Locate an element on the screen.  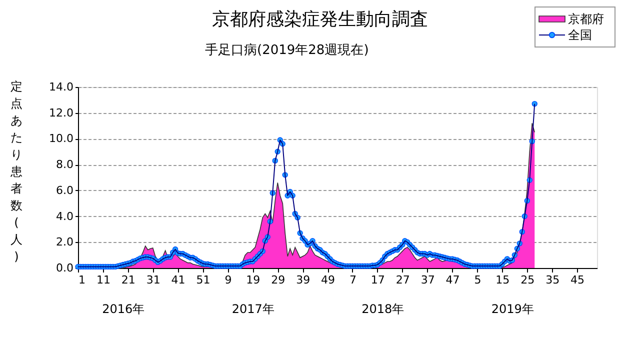
x-tick-label: 45 is located at coordinates (577, 280).